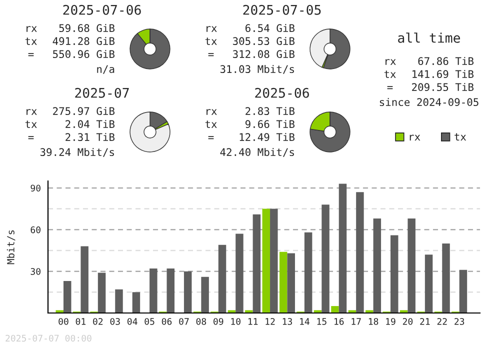 The height and width of the screenshot is (348, 500). What do you see at coordinates (84, 111) in the screenshot?
I see `text: 275.97 GiB` at bounding box center [84, 111].